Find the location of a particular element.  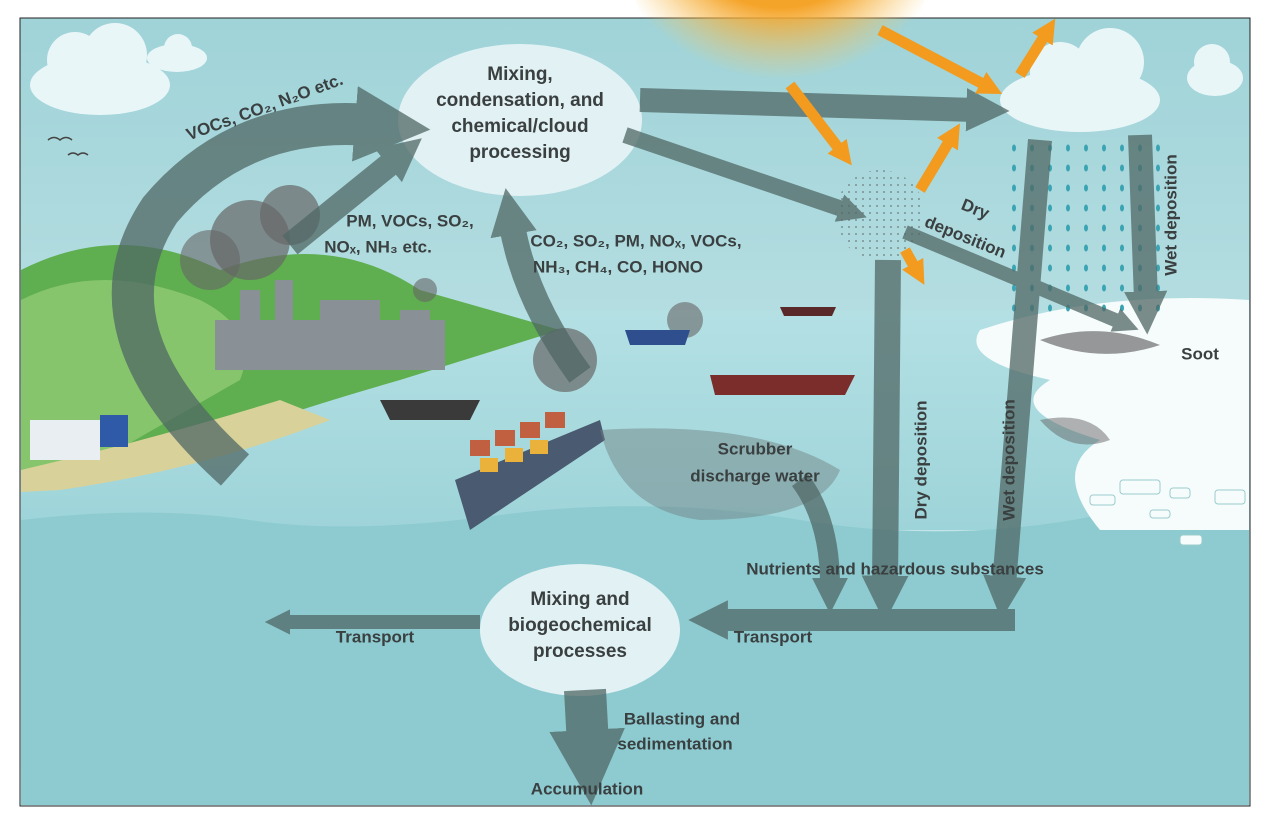

emission-label: CO₂, SO₂, PM, NOₓ, VOCs, is located at coordinates (635, 240).